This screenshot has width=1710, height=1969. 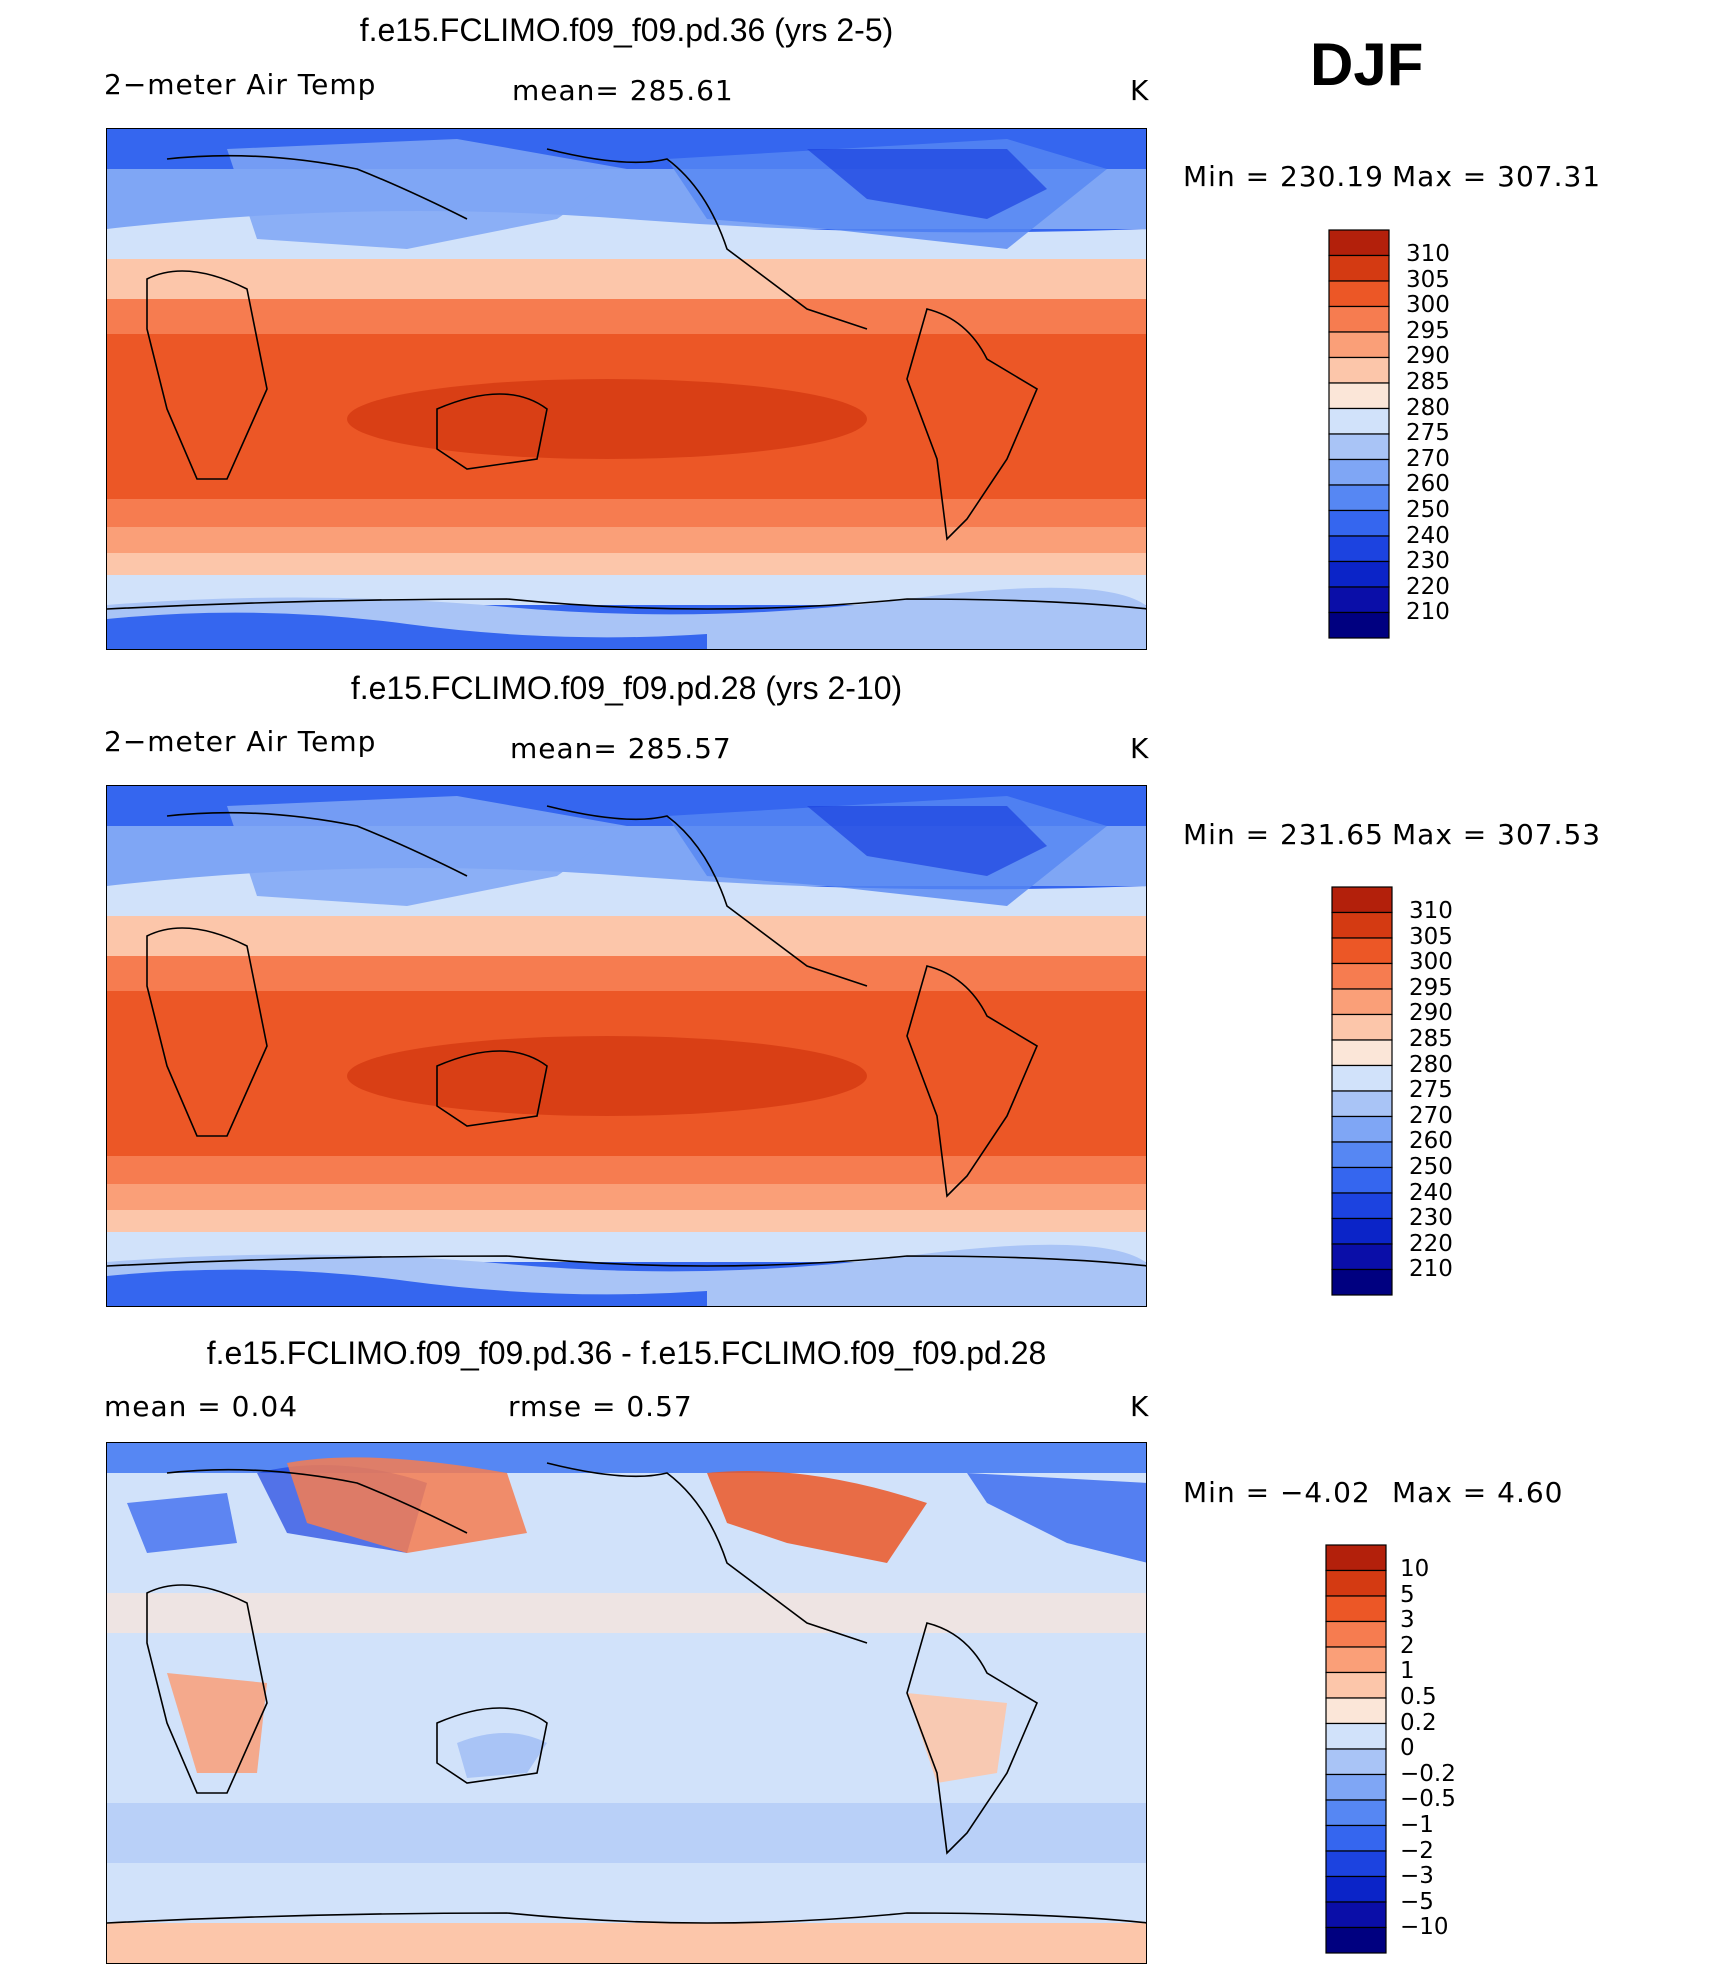 What do you see at coordinates (1428, 1773) in the screenshot?
I see `colorbar-tick-label: −0.2` at bounding box center [1428, 1773].